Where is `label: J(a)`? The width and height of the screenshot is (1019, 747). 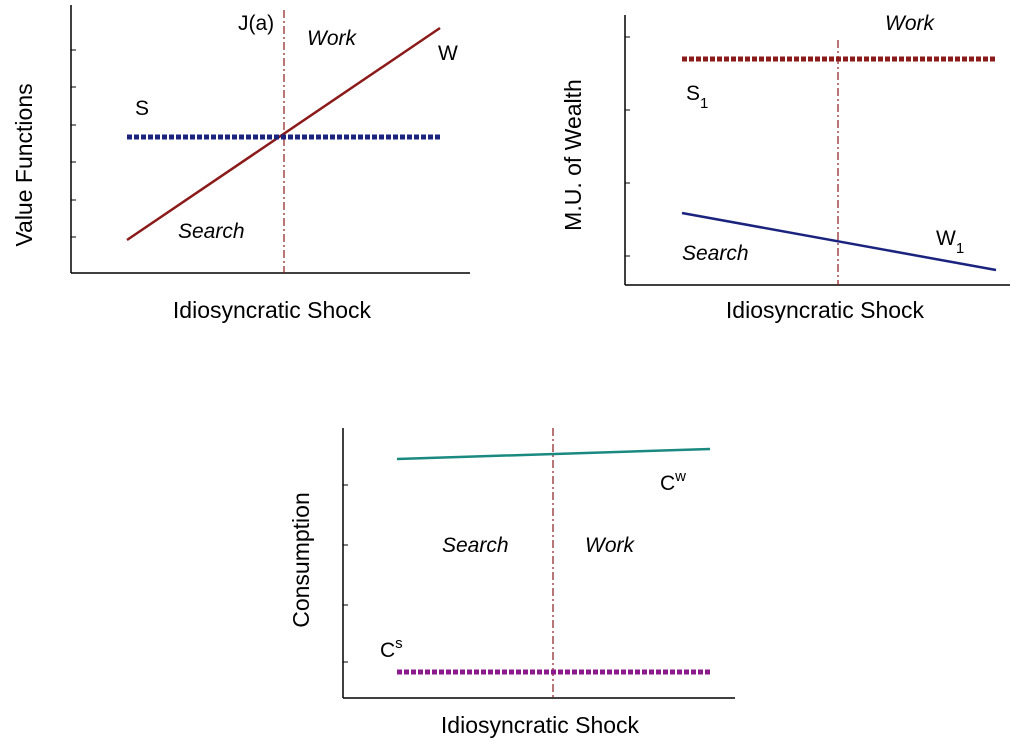 label: J(a) is located at coordinates (256, 23).